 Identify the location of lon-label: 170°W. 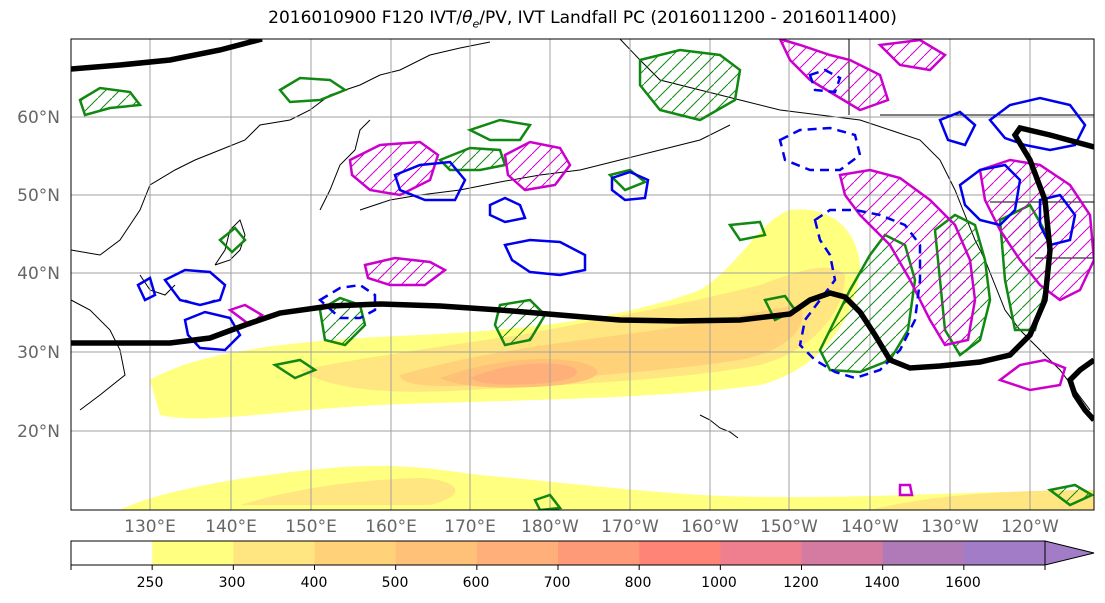
(630, 527).